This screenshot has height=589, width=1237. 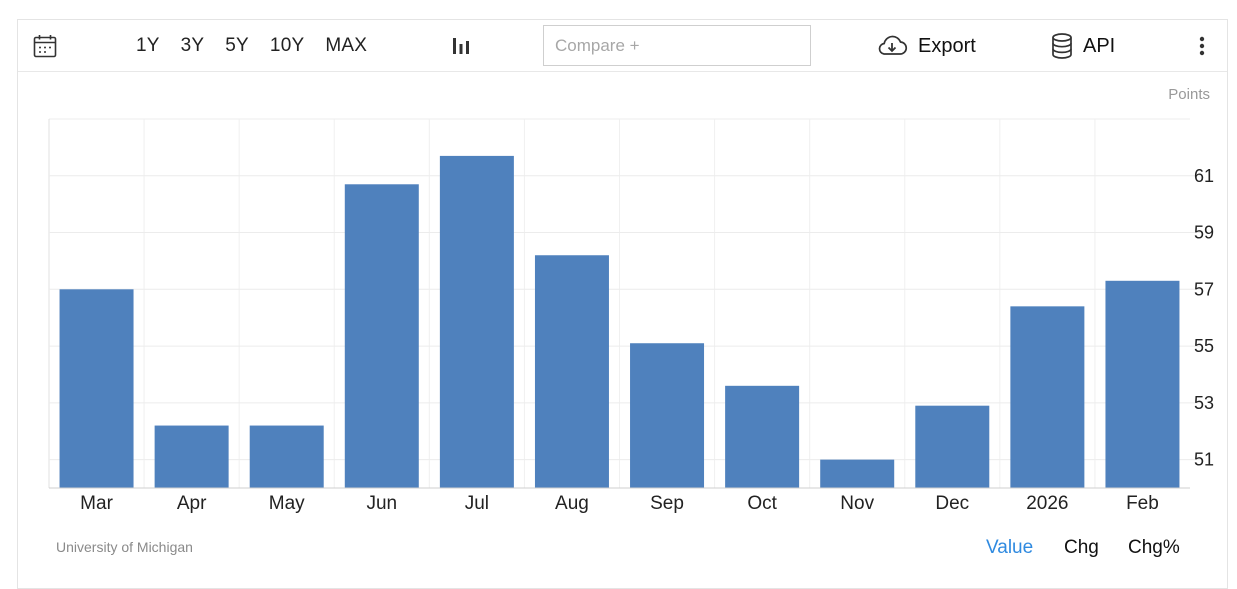 What do you see at coordinates (1204, 346) in the screenshot?
I see `y-tick-label: 55` at bounding box center [1204, 346].